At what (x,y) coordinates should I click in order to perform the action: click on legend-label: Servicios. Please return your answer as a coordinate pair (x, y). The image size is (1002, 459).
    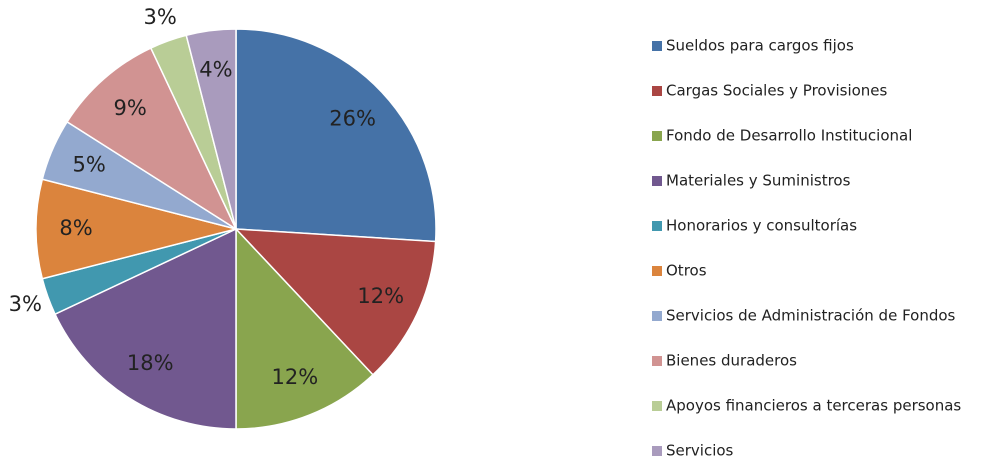
    Looking at the image, I should click on (700, 450).